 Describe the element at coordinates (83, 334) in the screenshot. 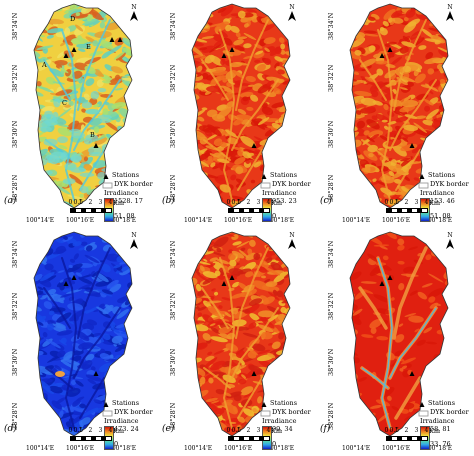

I see `basin-outline` at that location.